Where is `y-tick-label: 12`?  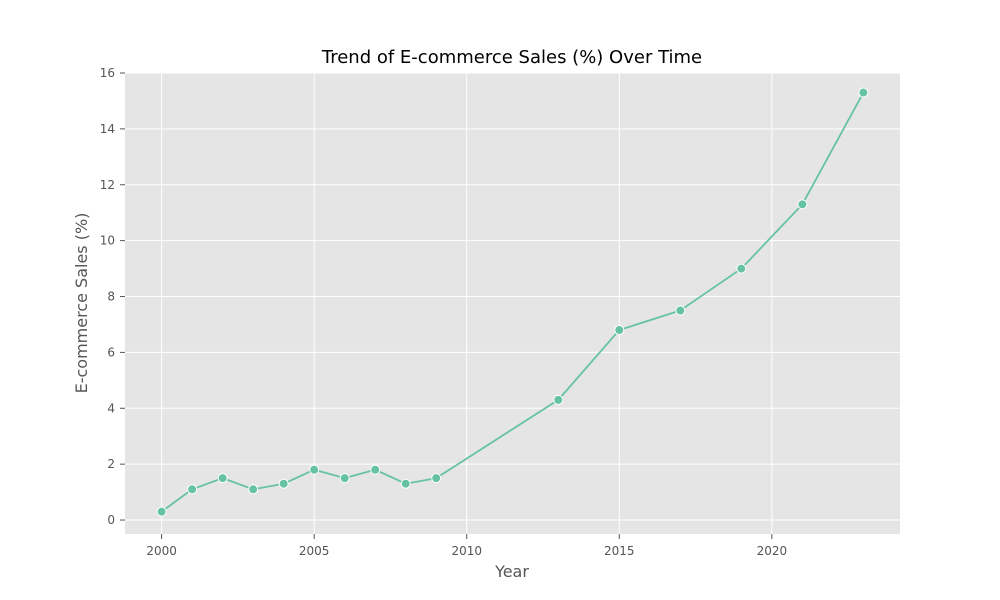 y-tick-label: 12 is located at coordinates (107, 185).